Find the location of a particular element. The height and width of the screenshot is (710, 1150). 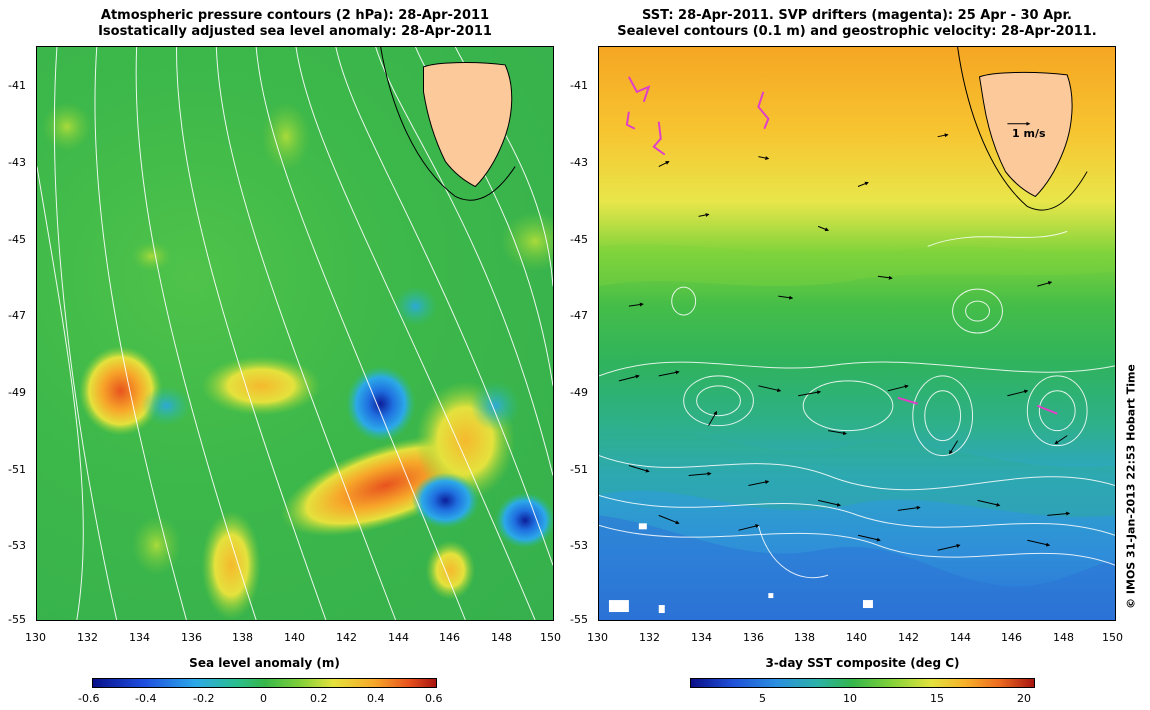

colorbar-tick: 0 is located at coordinates (263, 698).